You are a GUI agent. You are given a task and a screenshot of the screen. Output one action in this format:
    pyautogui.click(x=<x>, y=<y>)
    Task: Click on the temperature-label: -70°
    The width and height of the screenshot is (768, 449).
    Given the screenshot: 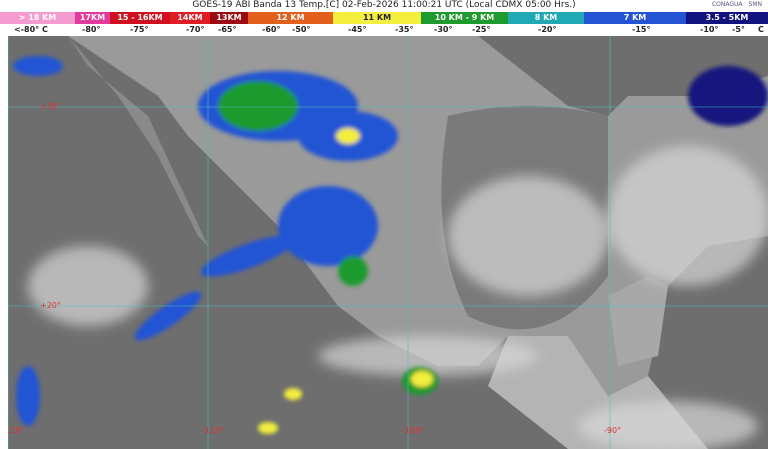 What is the action you would take?
    pyautogui.click(x=195, y=29)
    